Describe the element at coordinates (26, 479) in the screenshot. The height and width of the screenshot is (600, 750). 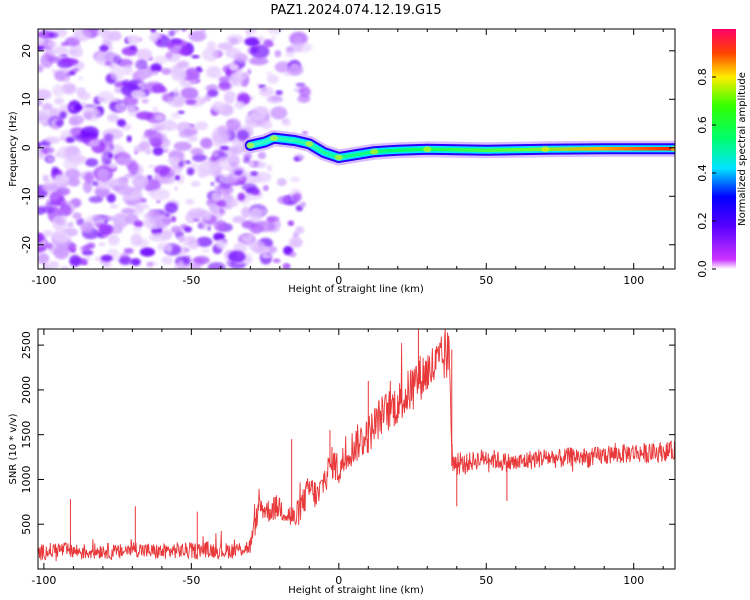
I see `y-tick-label: 1000` at that location.